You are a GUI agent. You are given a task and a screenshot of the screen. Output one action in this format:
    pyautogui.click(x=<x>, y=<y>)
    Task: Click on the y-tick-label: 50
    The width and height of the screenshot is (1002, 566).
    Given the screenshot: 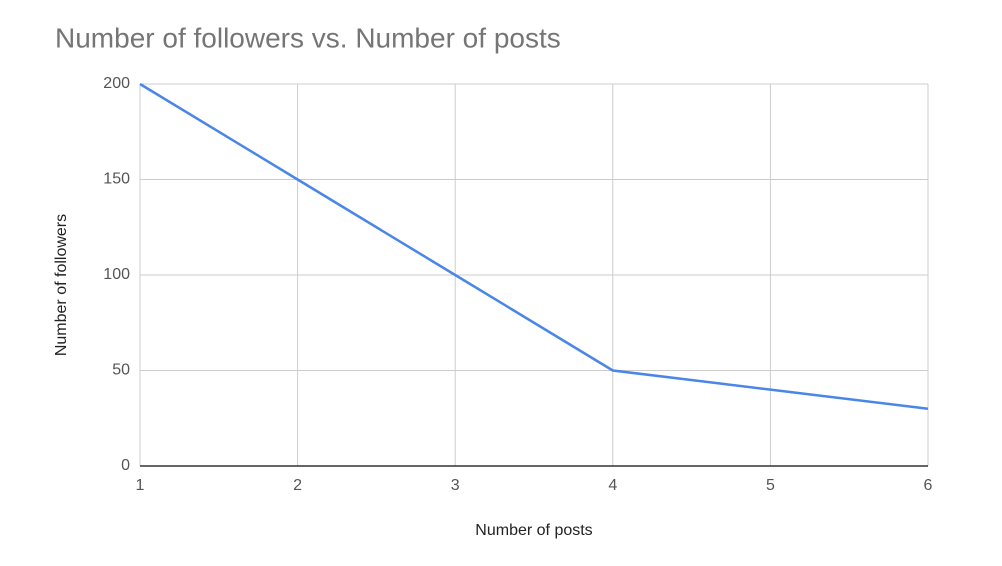 What is the action you would take?
    pyautogui.click(x=121, y=370)
    